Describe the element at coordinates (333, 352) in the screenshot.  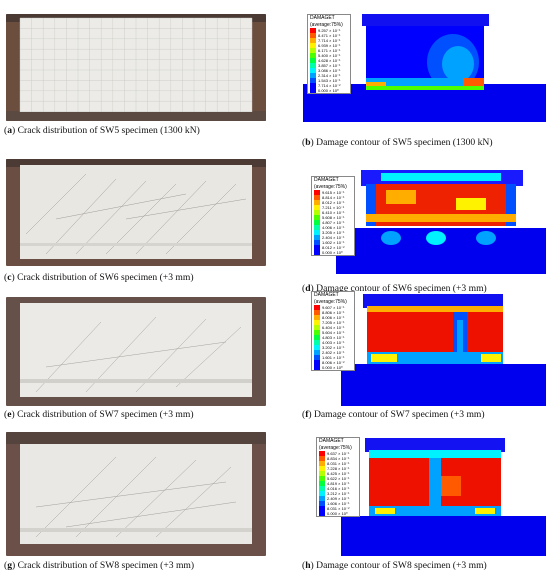
I see `legend-value: 2.402 × 10⁻¹` at that location.